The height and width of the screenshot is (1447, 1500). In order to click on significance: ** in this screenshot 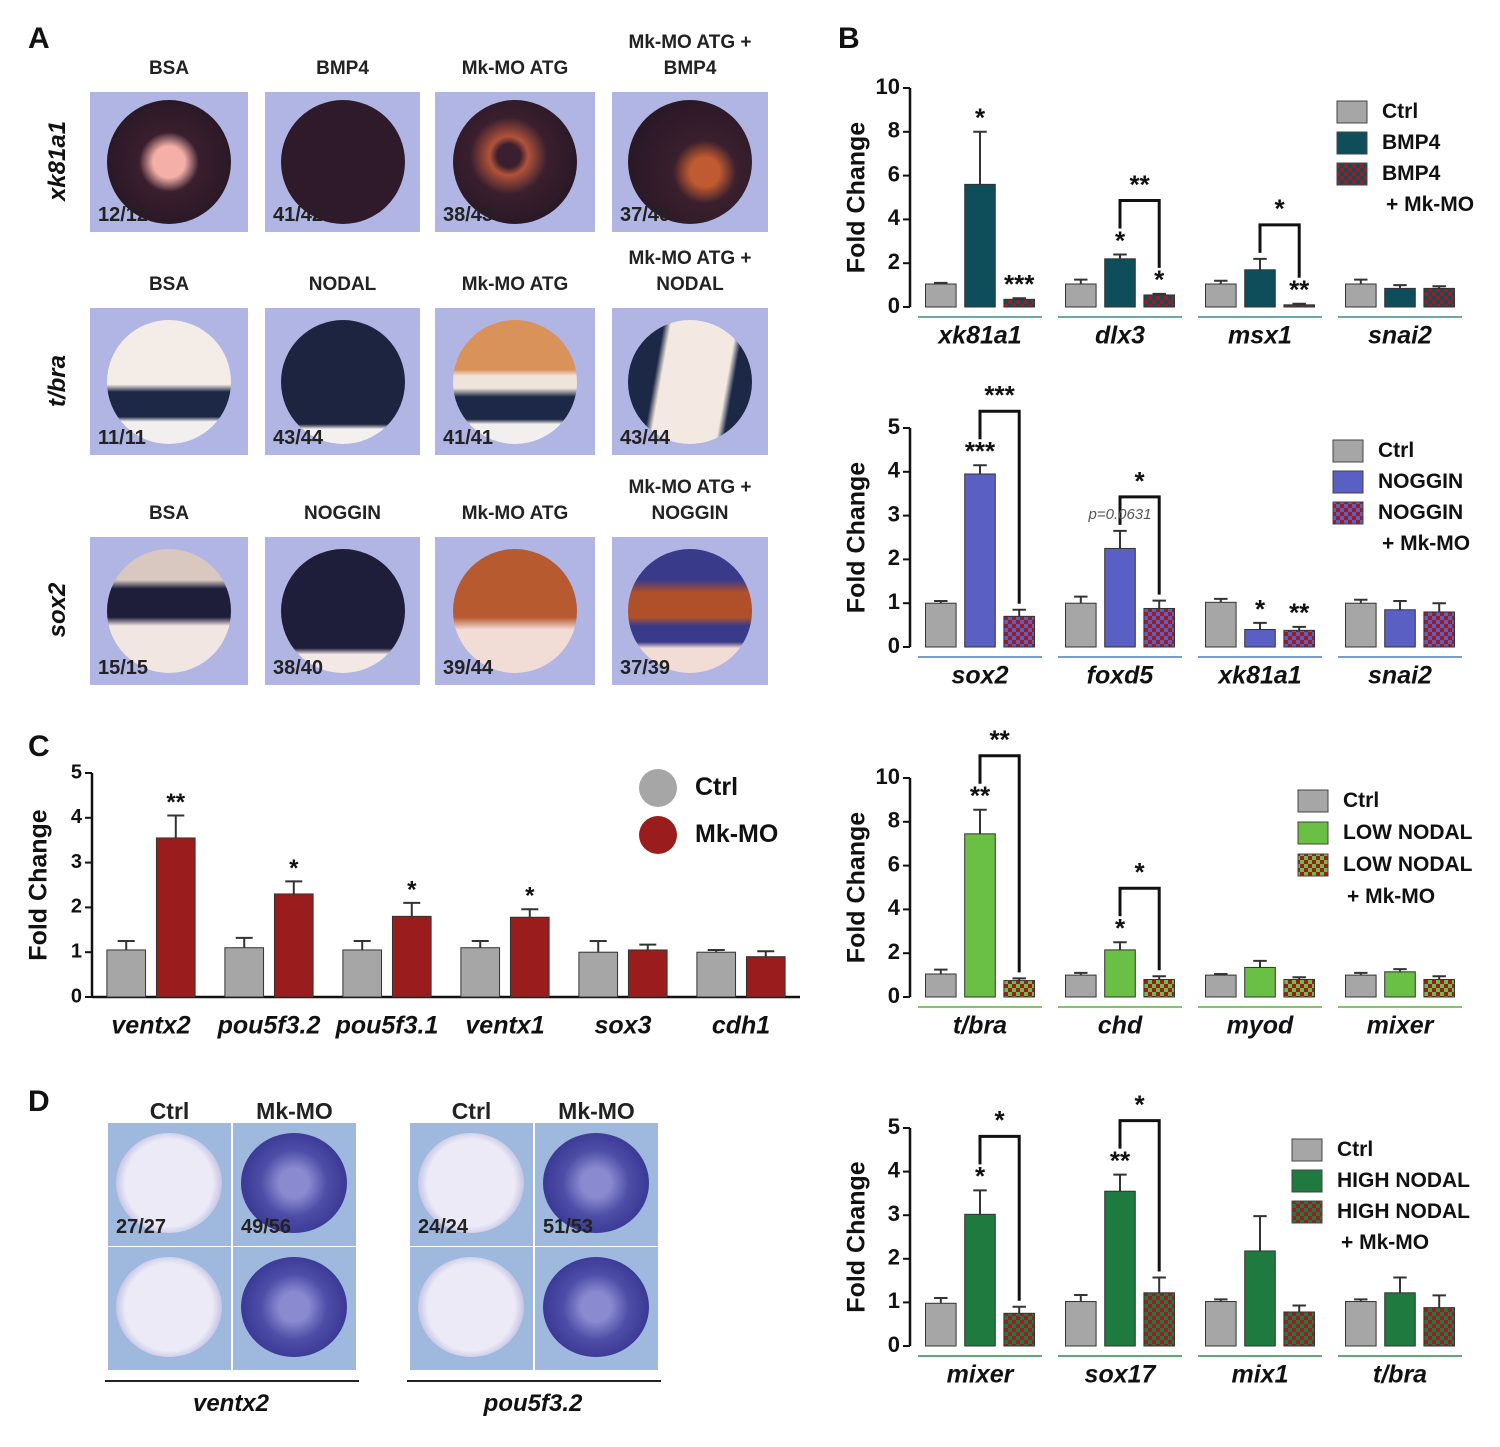, I will do `click(980, 796)`.